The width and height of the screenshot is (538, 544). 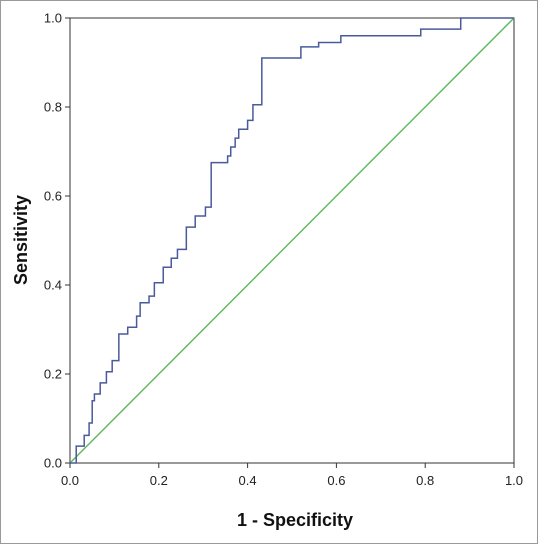 What do you see at coordinates (53, 196) in the screenshot?
I see `y-tick-label: 0.6` at bounding box center [53, 196].